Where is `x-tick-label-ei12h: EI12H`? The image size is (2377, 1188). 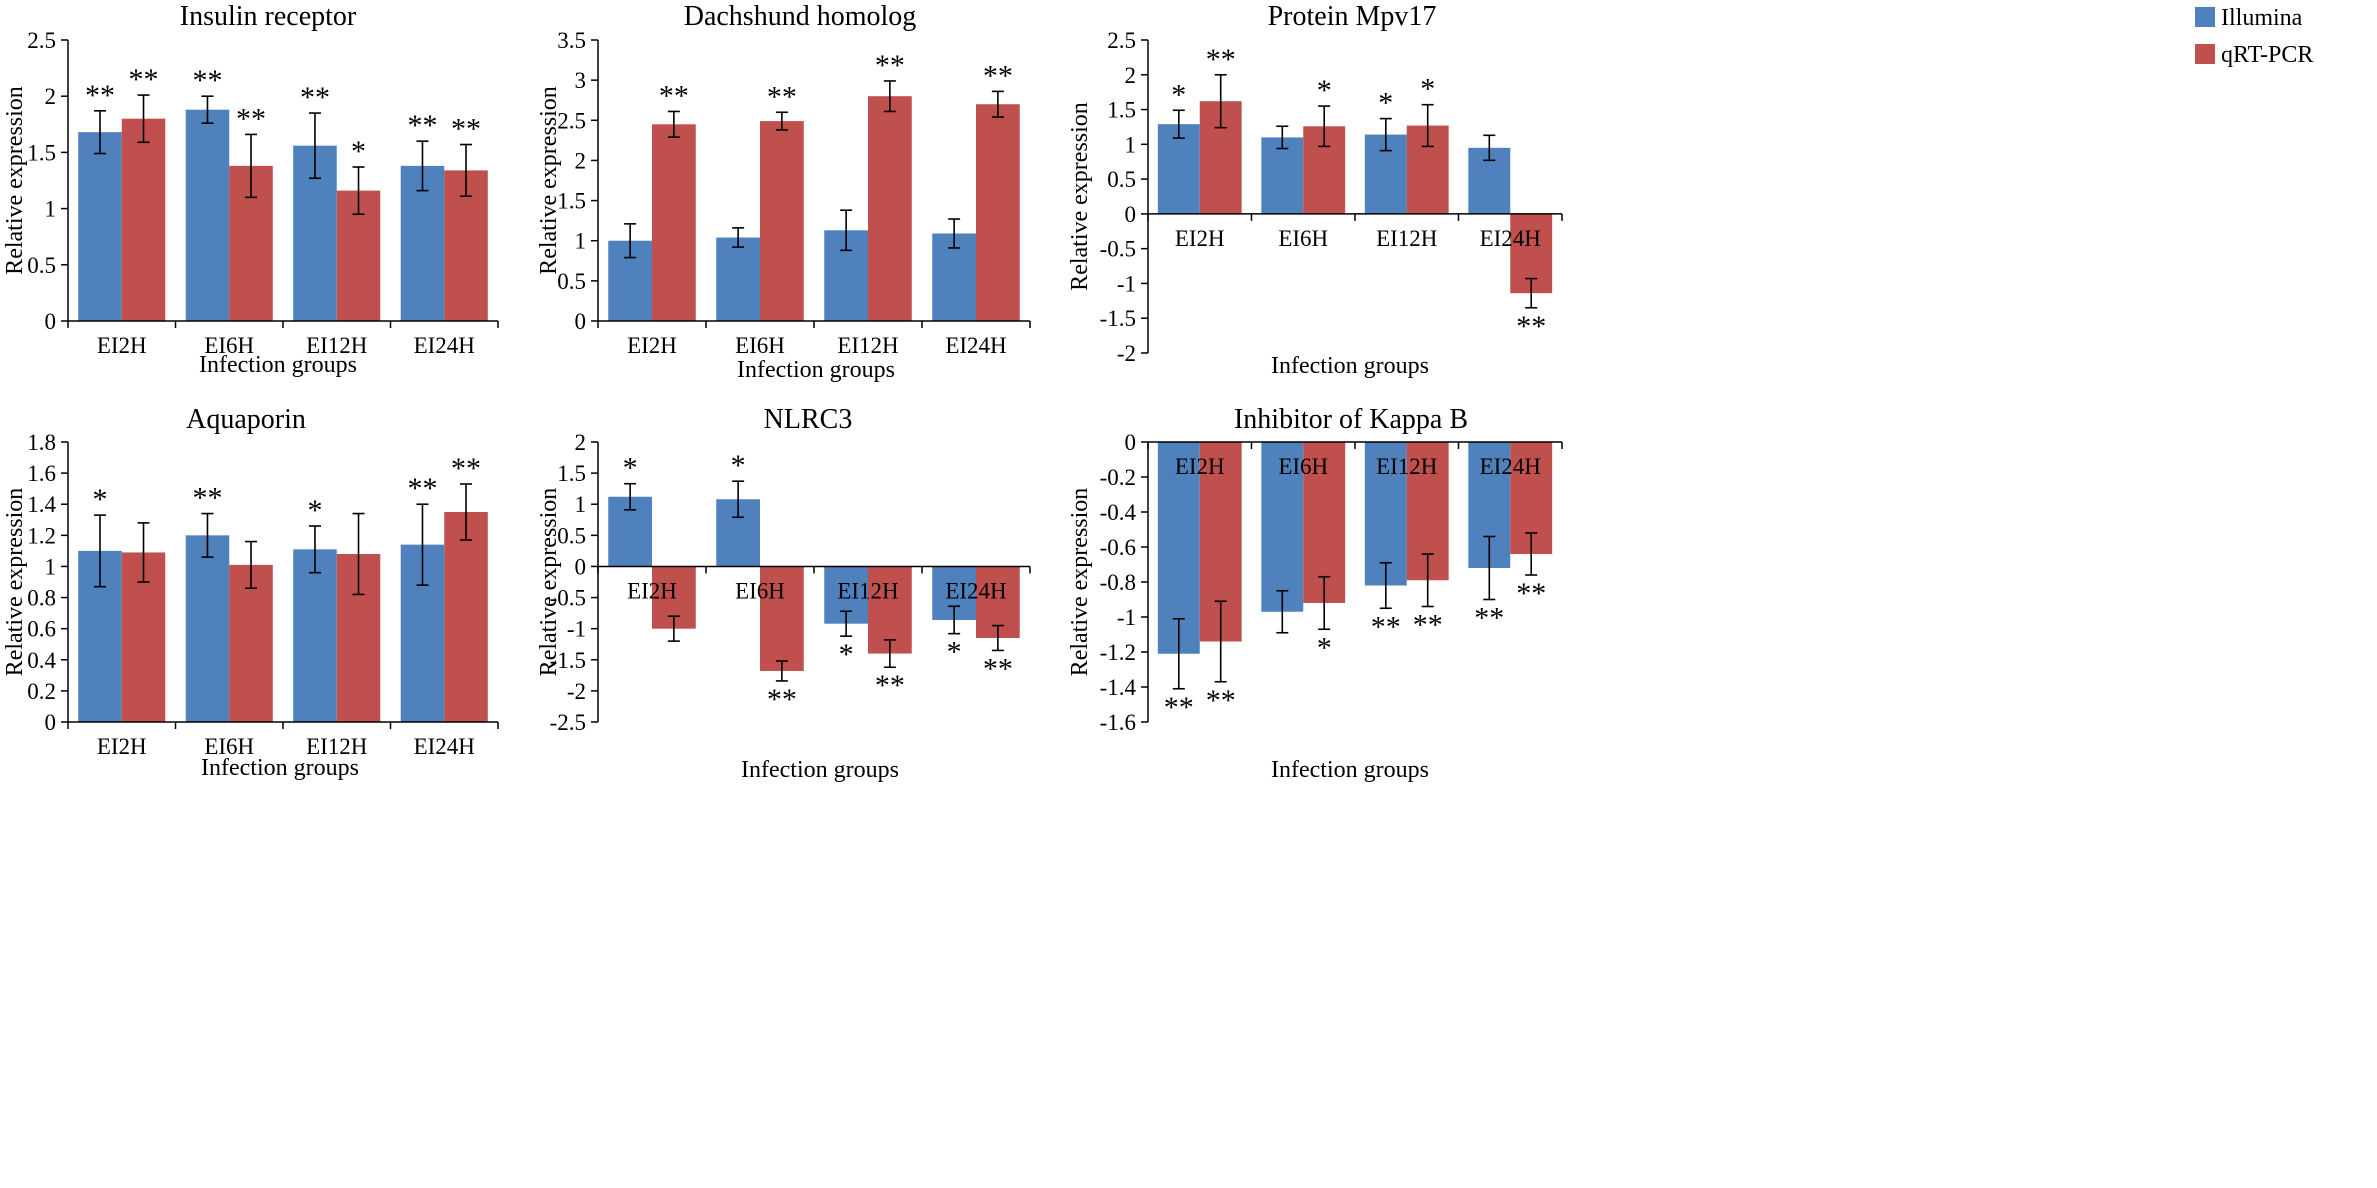
x-tick-label-ei12h: EI12H is located at coordinates (867, 590).